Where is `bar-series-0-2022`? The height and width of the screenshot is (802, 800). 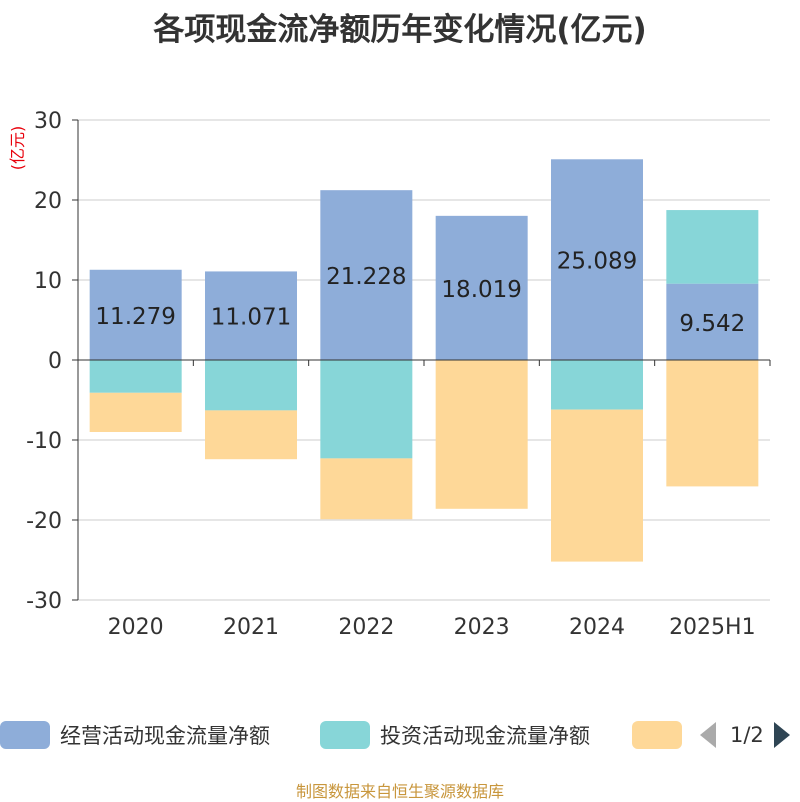
bar-series-0-2022 is located at coordinates (366, 275).